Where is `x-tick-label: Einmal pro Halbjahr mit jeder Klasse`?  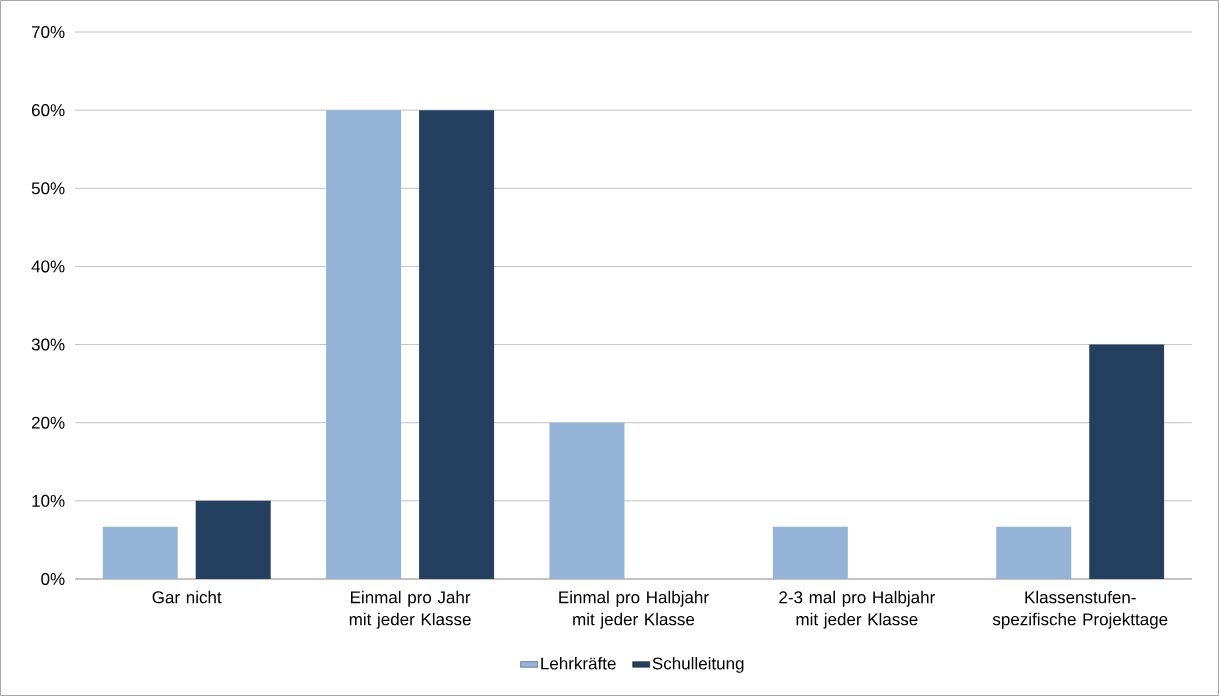 x-tick-label: Einmal pro Halbjahr mit jeder Klasse is located at coordinates (634, 609).